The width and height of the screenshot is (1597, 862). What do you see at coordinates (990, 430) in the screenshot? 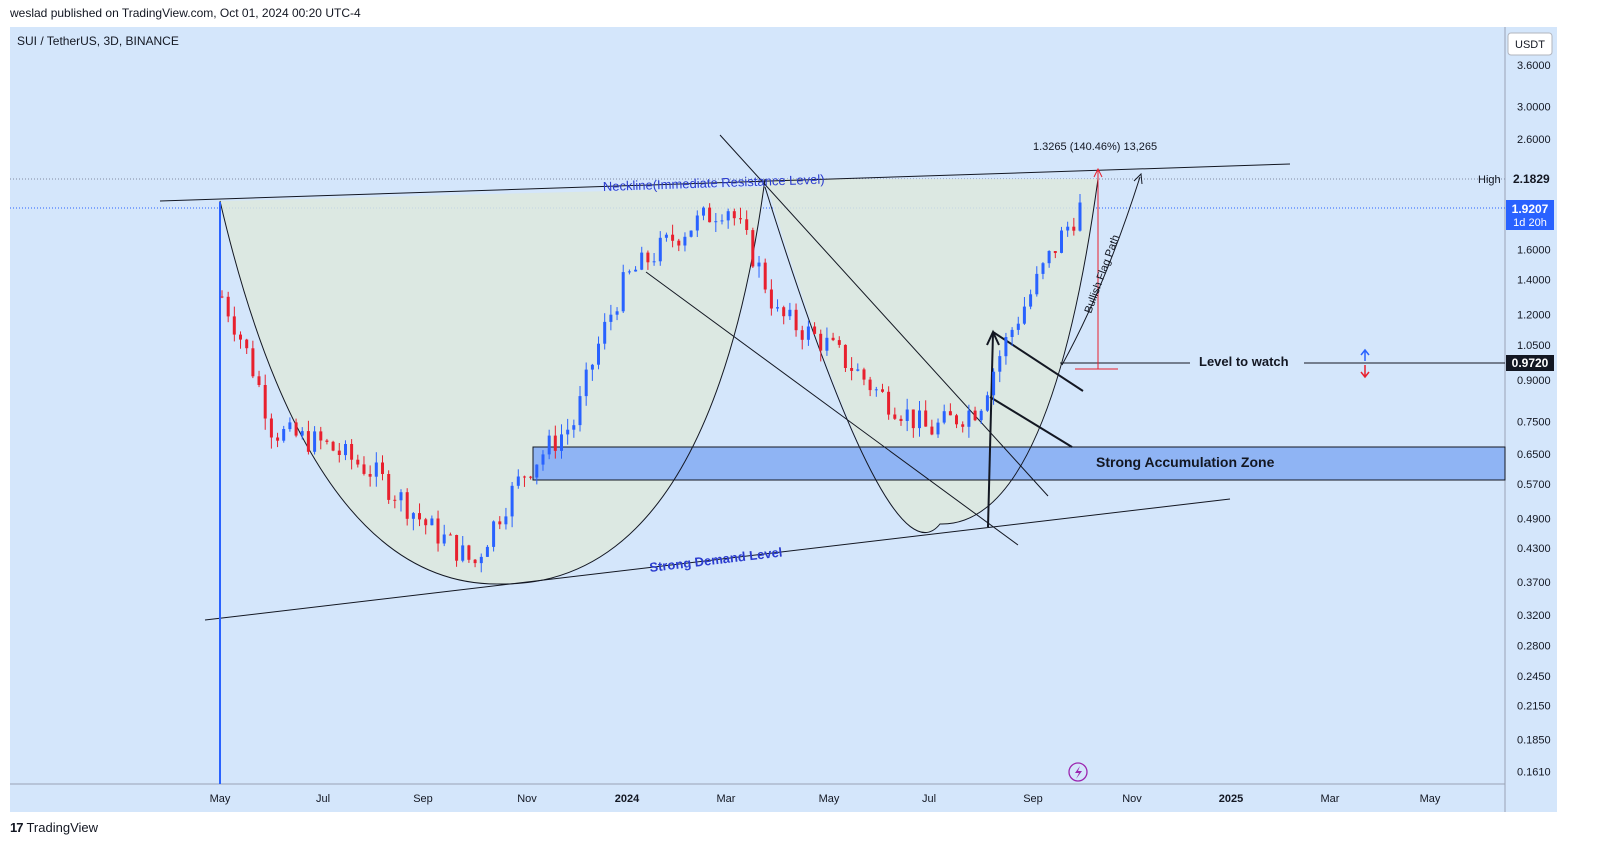
I see `flag-pole` at bounding box center [990, 430].